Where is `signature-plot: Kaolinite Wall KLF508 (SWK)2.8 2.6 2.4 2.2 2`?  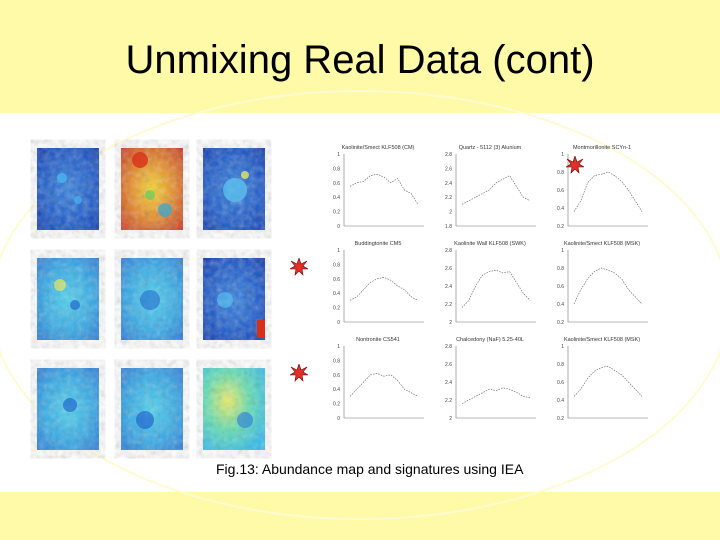
signature-plot: Kaolinite Wall KLF508 (SWK)2.8 2.6 2.4 2.2 2 is located at coordinates (490, 283).